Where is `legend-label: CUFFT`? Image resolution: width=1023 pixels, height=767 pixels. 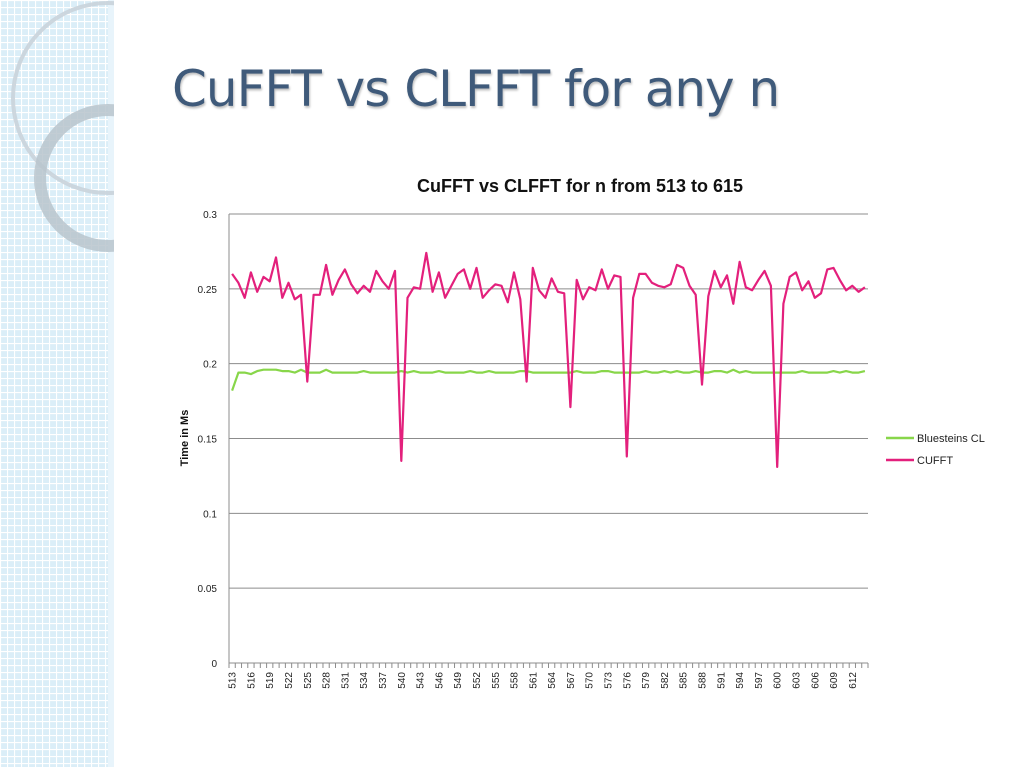 legend-label: CUFFT is located at coordinates (935, 461).